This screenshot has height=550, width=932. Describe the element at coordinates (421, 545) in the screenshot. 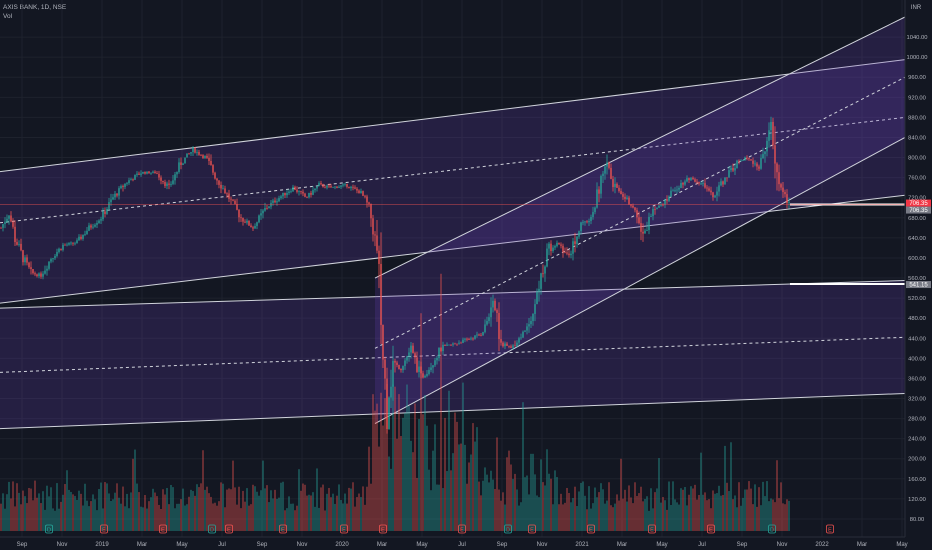

I see `x-tick-label: May` at that location.